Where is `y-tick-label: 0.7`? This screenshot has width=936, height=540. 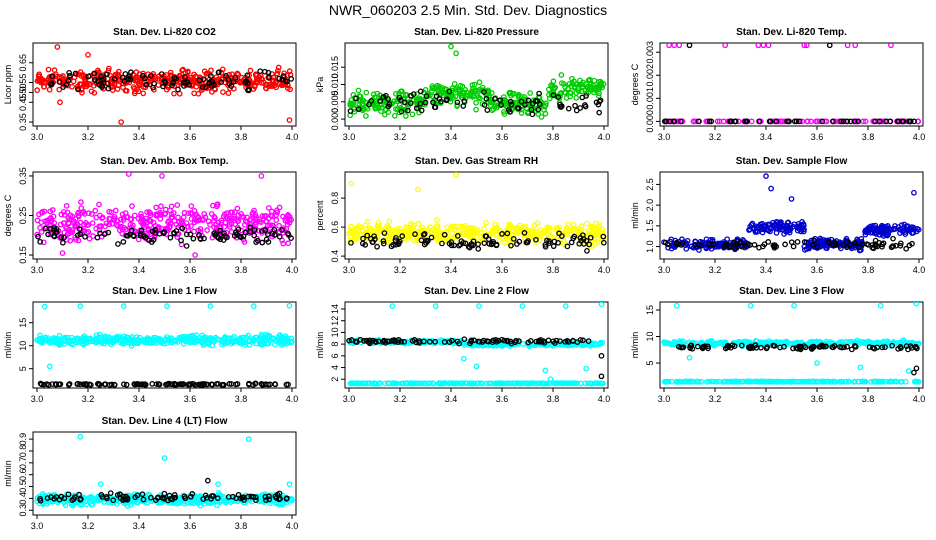 y-tick-label: 0.7 is located at coordinates (23, 463).